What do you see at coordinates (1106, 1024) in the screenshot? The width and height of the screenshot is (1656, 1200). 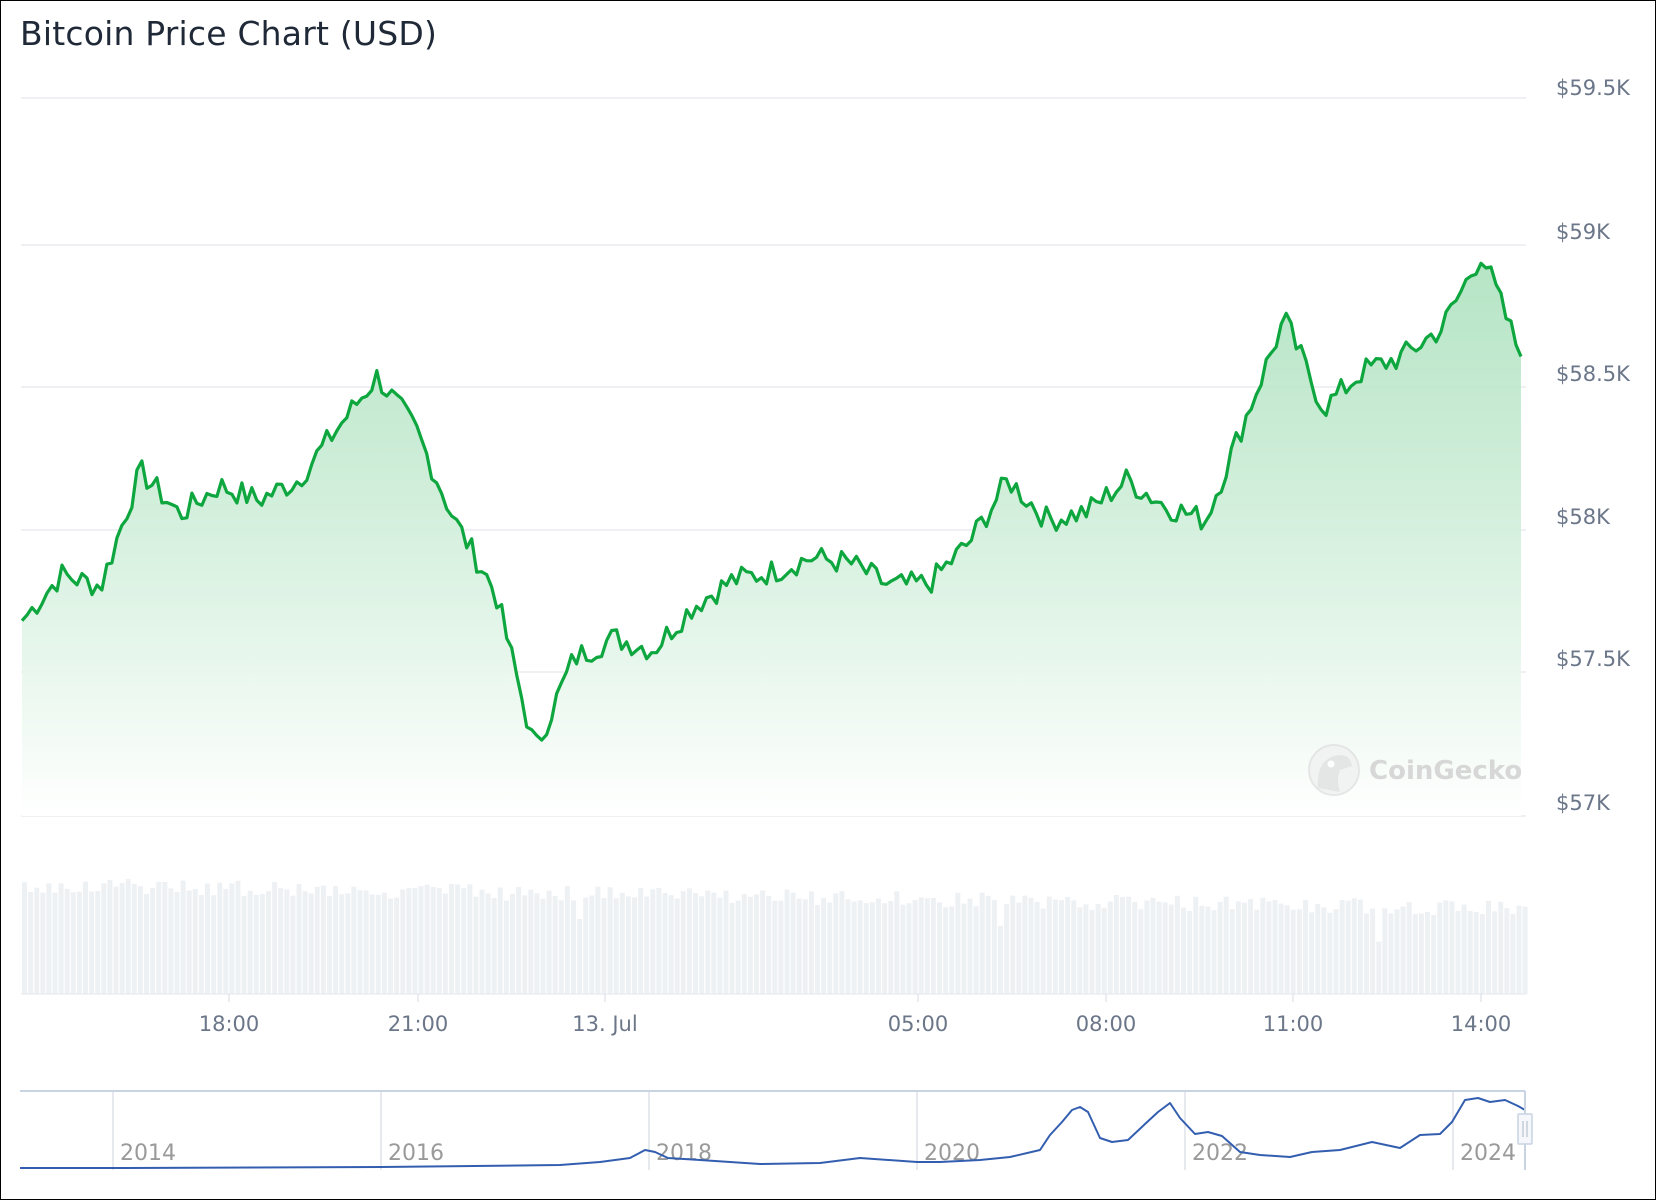 I see `x-label-0800: 08:00` at bounding box center [1106, 1024].